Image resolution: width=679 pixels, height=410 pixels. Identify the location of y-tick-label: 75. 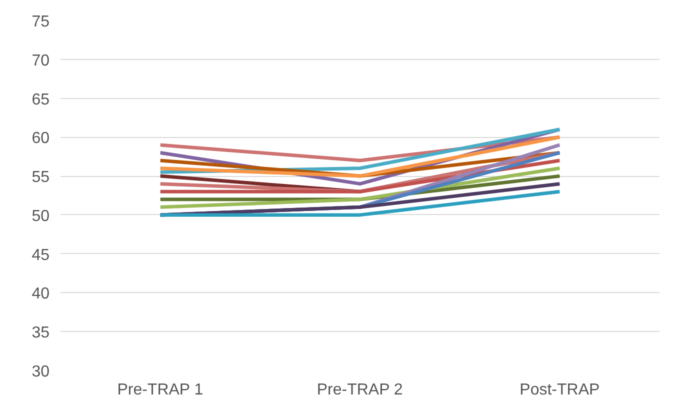
(41, 22).